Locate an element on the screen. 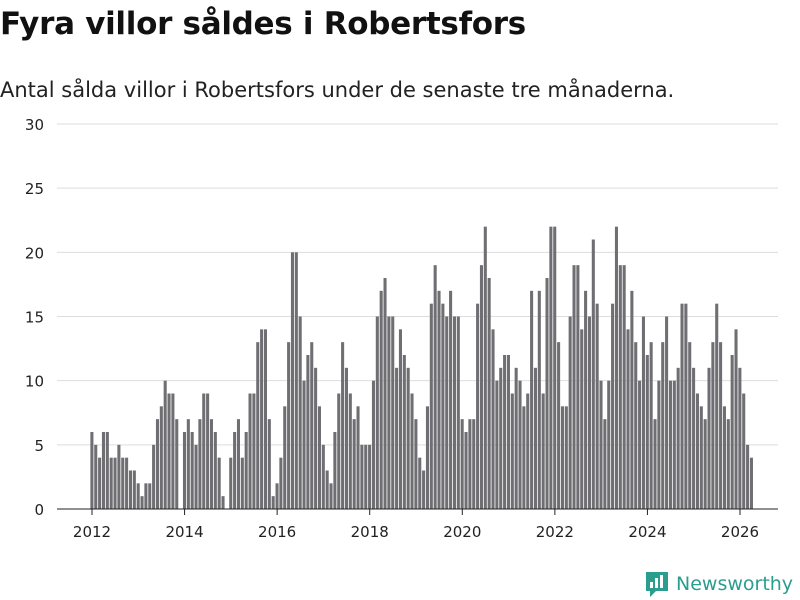 This screenshot has width=800, height=600. x-tick-label: 2016 is located at coordinates (277, 532).